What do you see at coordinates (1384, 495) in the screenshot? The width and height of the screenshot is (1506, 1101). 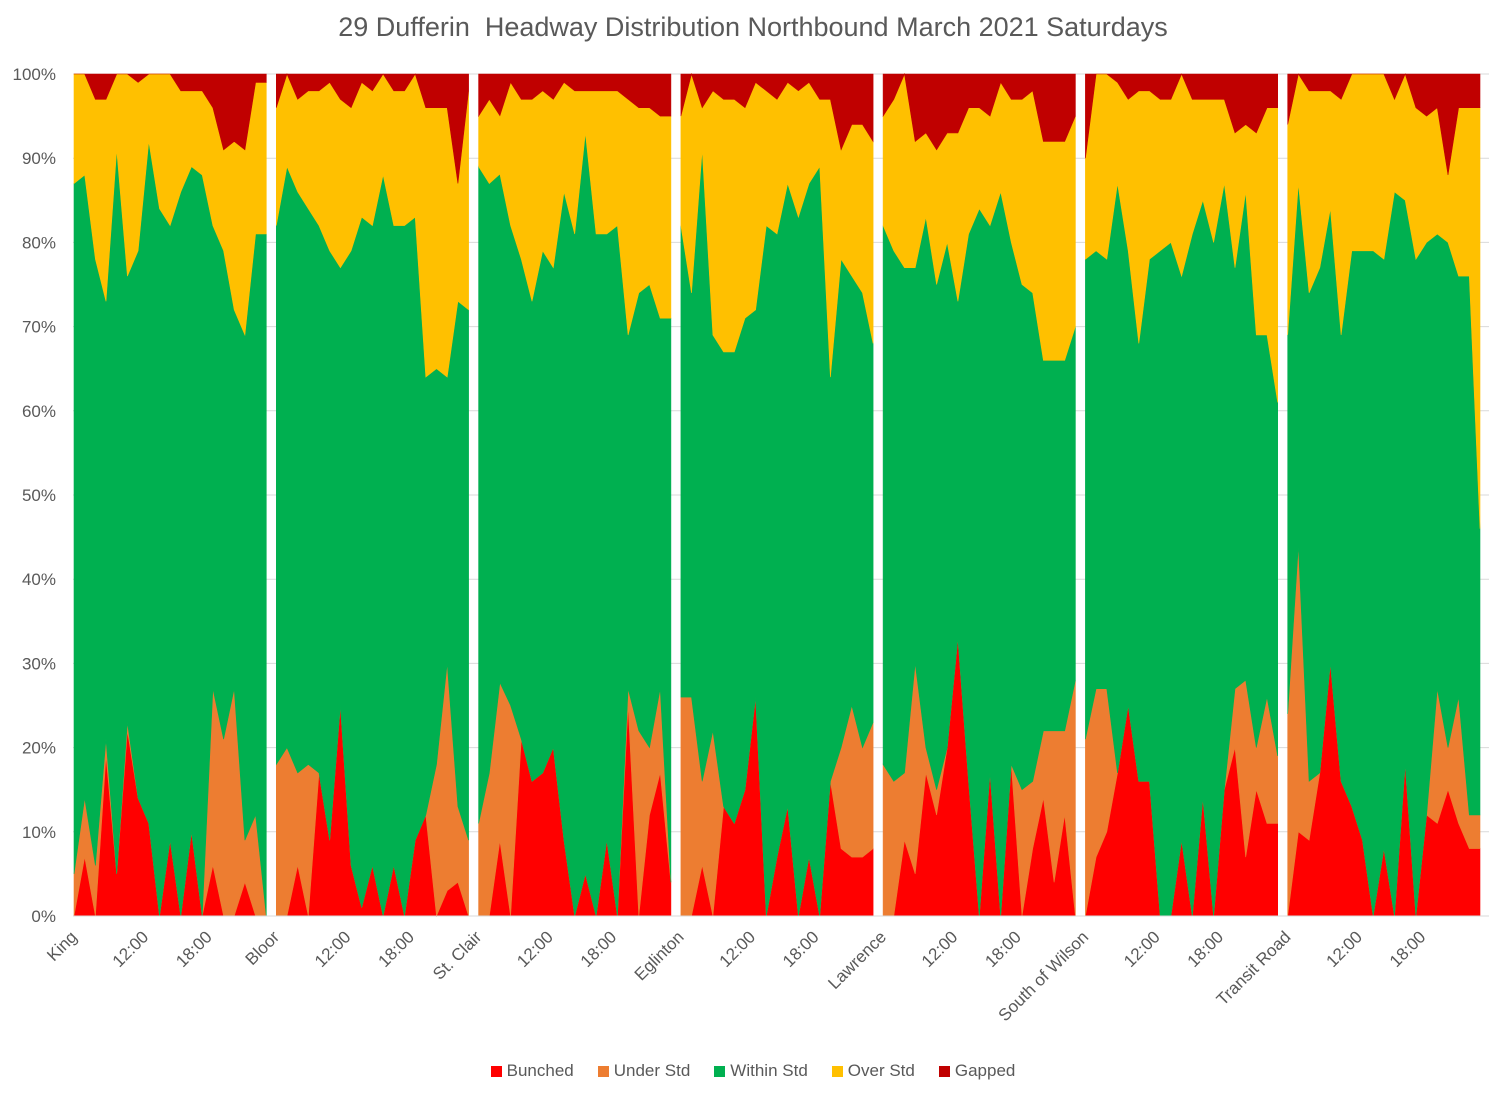 I see `group-transit-road` at bounding box center [1384, 495].